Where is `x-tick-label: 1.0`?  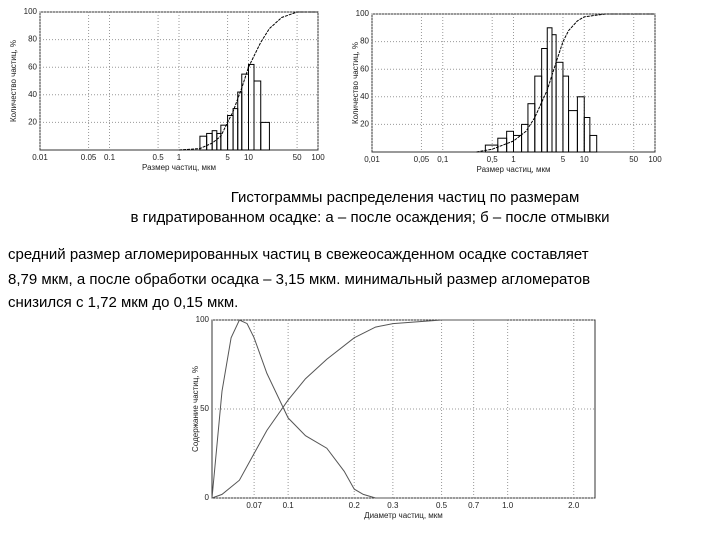 x-tick-label: 1.0 is located at coordinates (508, 505).